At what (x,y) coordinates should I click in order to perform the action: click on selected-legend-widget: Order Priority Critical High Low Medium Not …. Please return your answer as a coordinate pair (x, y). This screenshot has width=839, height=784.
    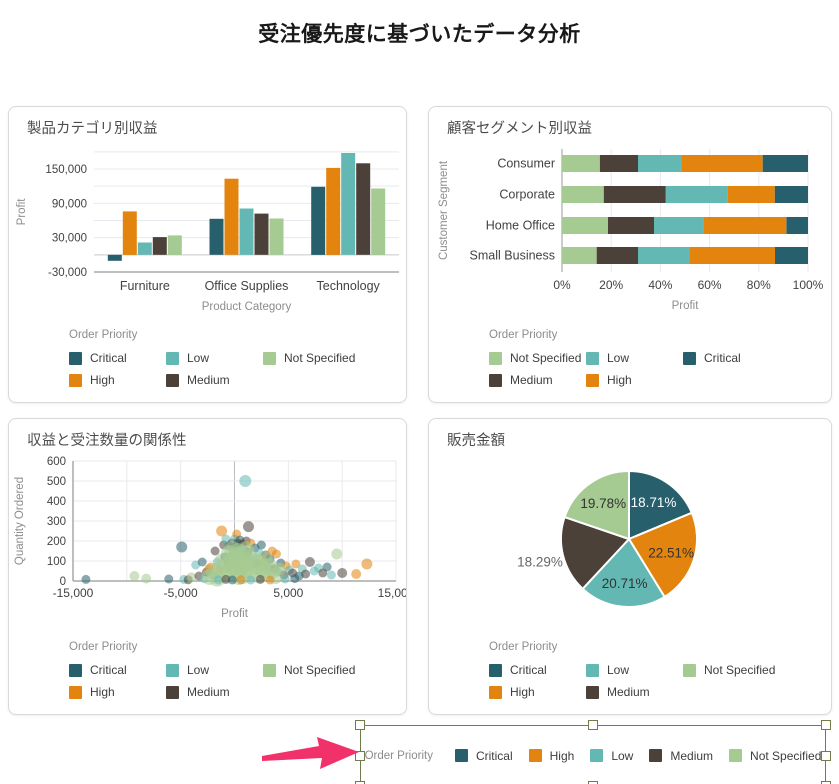
    Looking at the image, I should click on (593, 752).